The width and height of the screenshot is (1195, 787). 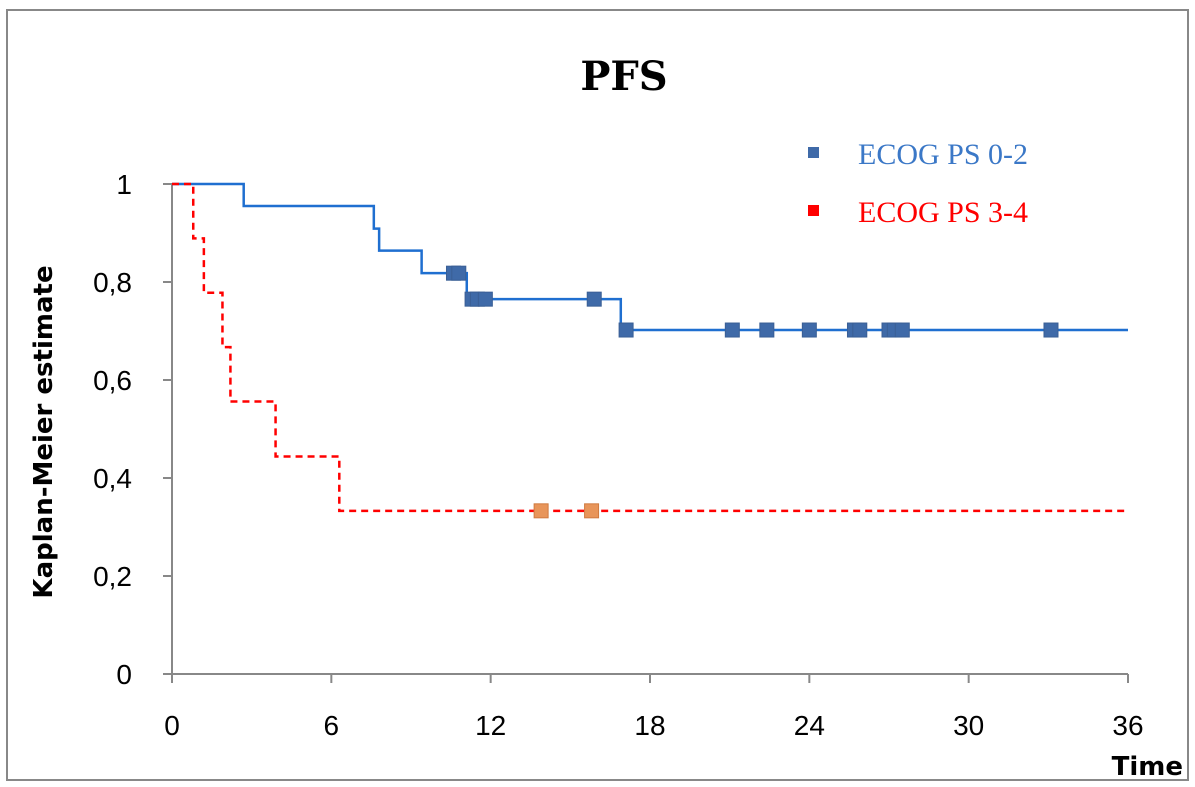 What do you see at coordinates (1147, 767) in the screenshot?
I see `x-axis-title: Time` at bounding box center [1147, 767].